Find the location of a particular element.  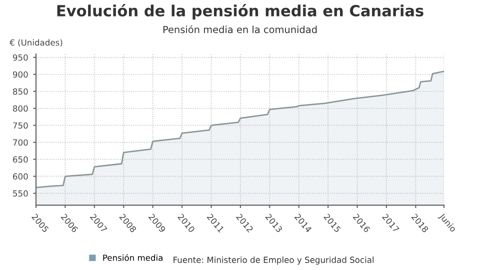

y-tick-label: 550 is located at coordinates (20, 193).